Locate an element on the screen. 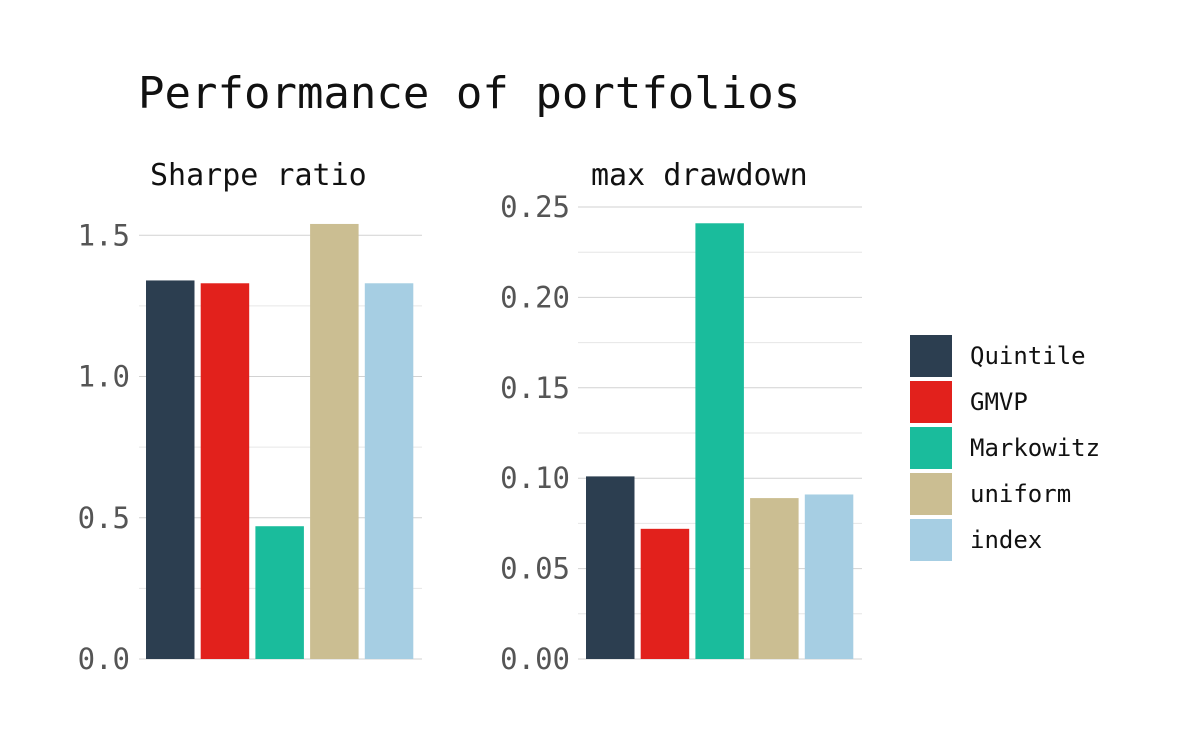 The image size is (1186, 754). figure-title: Performance of portfolios is located at coordinates (469, 93).